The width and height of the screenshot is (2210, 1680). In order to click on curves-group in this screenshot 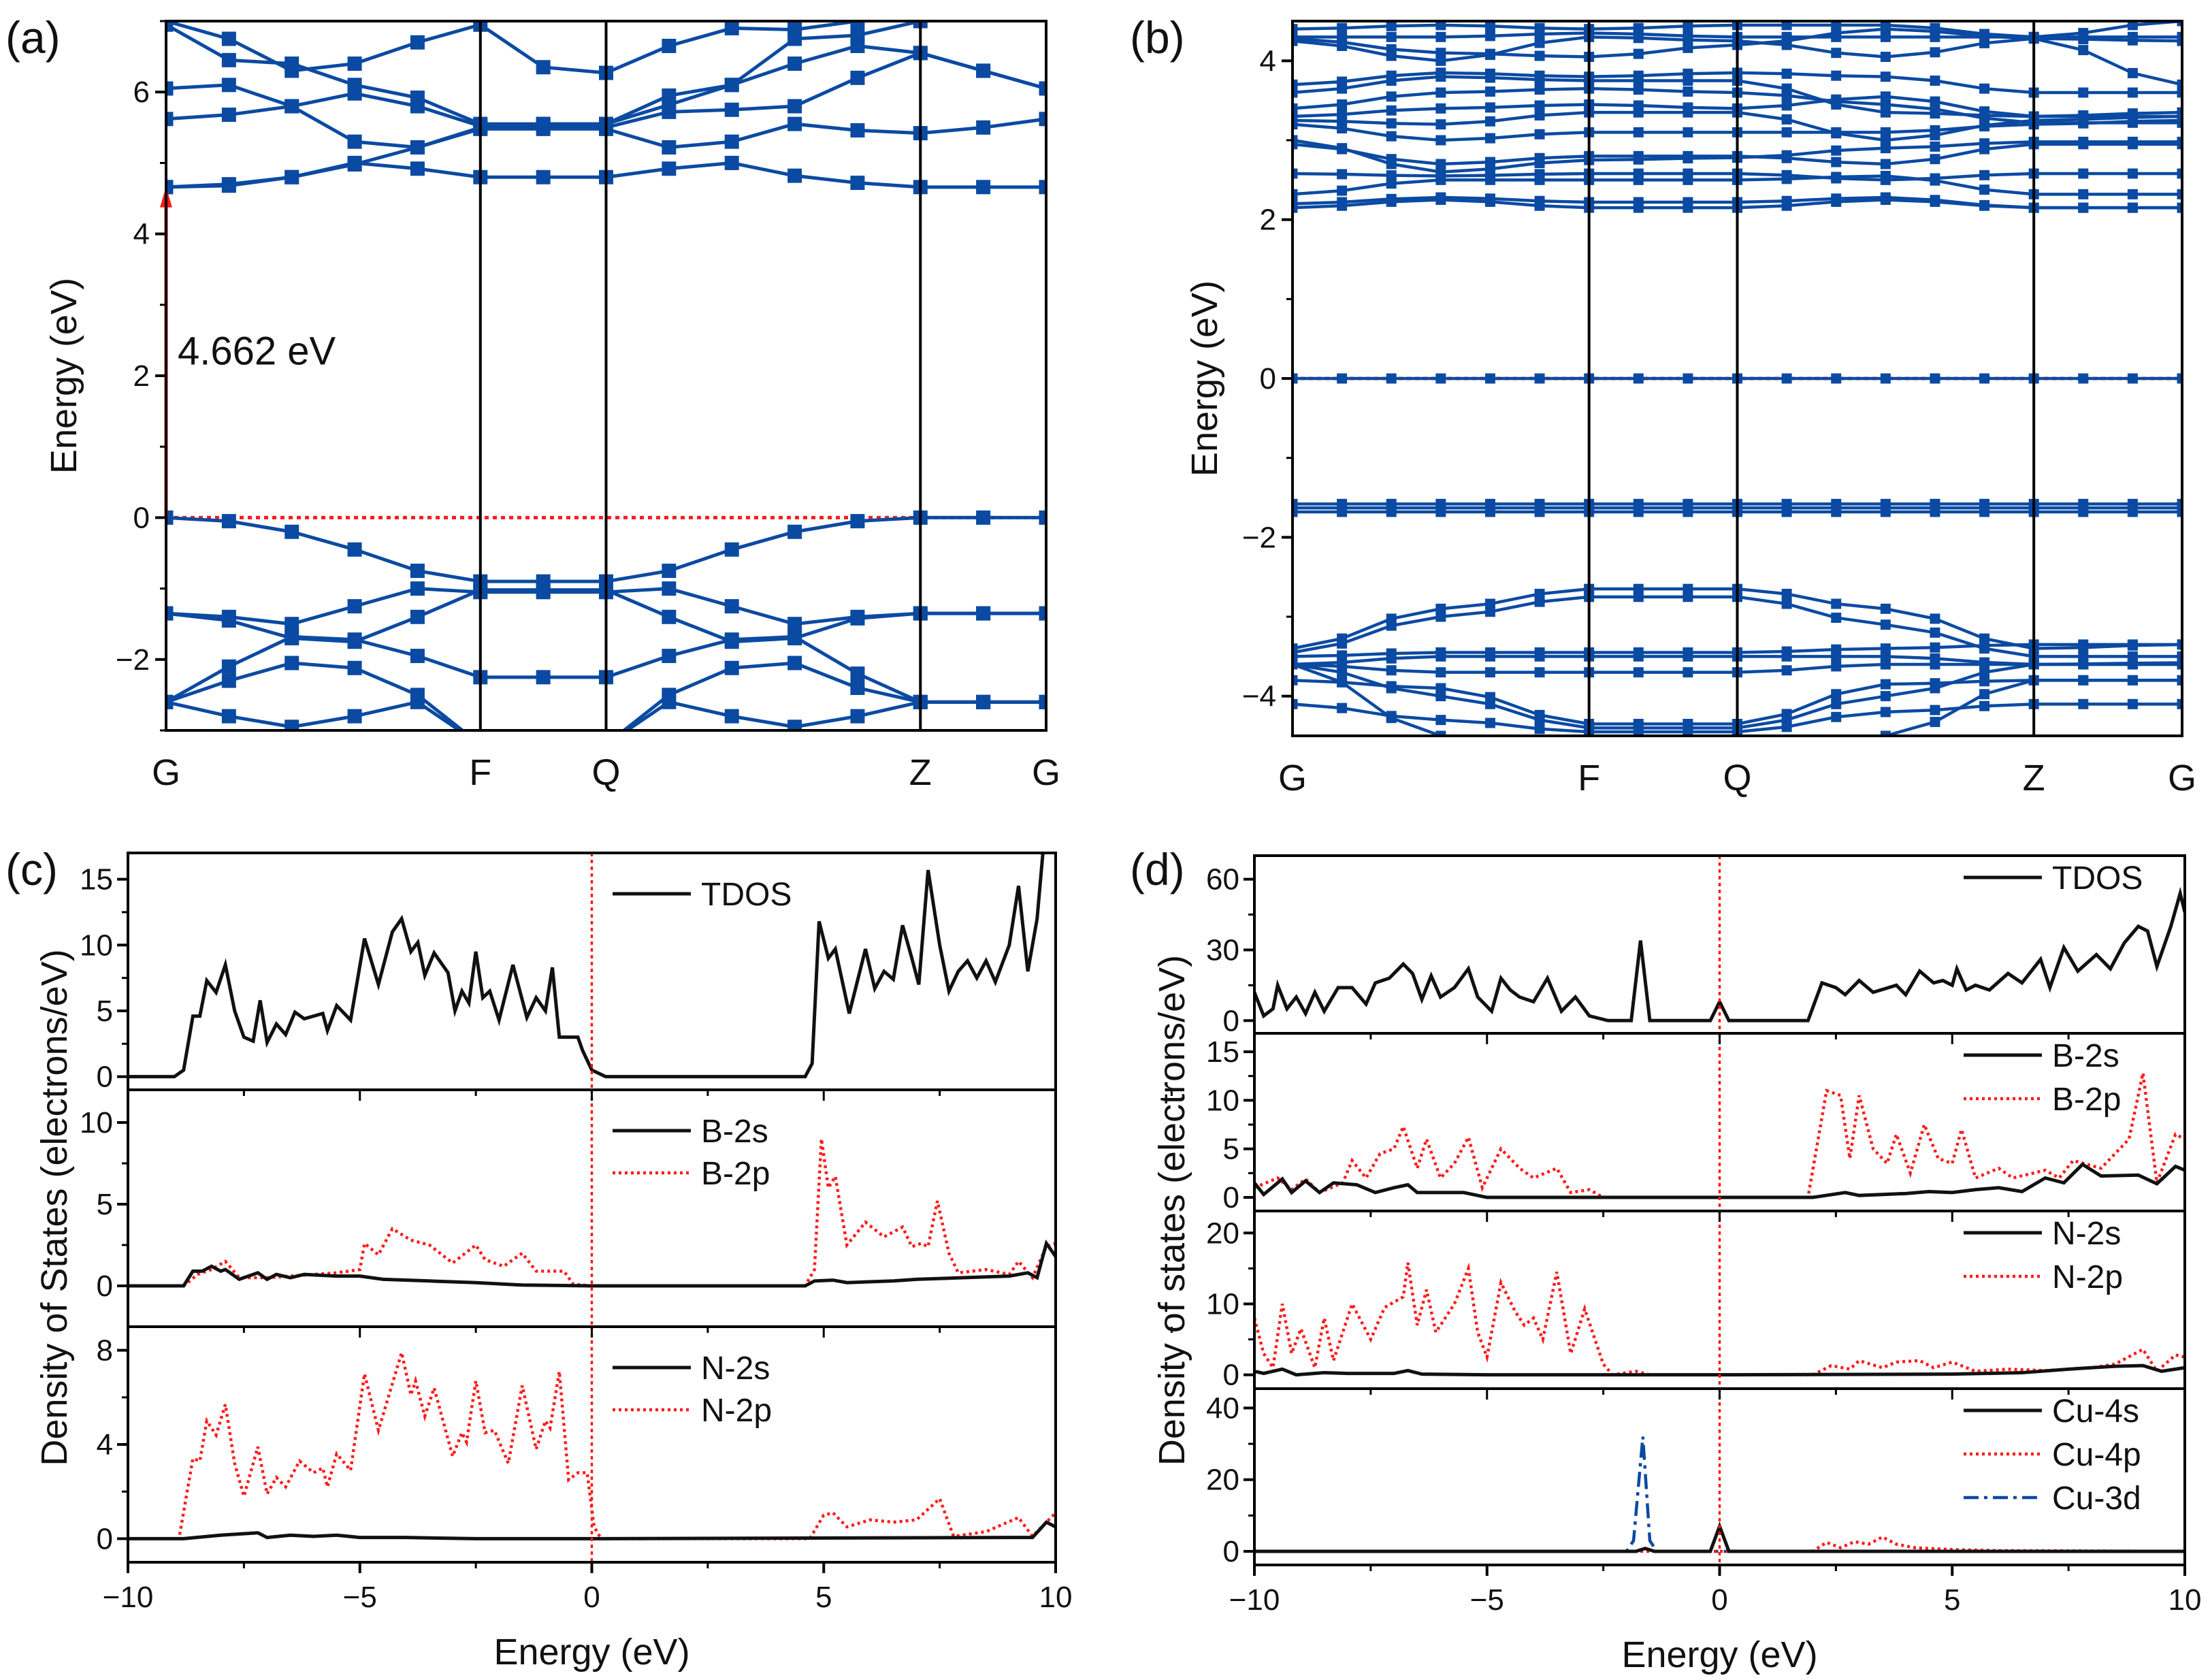, I will do `click(1720, 1136)`.